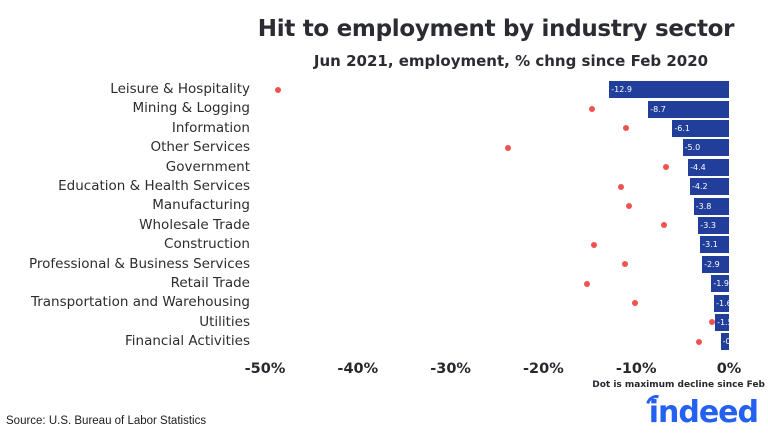 This screenshot has height=436, width=768. Describe the element at coordinates (703, 206) in the screenshot. I see `bar-value-label: -3.8` at that location.